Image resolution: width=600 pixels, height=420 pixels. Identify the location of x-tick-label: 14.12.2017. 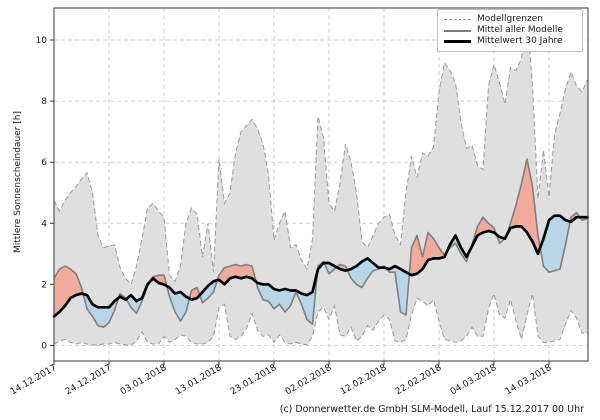
(34, 380).